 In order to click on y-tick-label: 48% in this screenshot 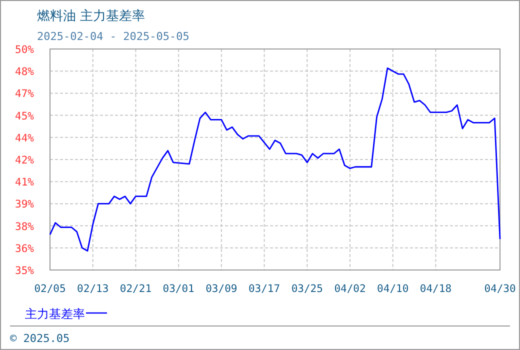, I will do `click(25, 72)`.